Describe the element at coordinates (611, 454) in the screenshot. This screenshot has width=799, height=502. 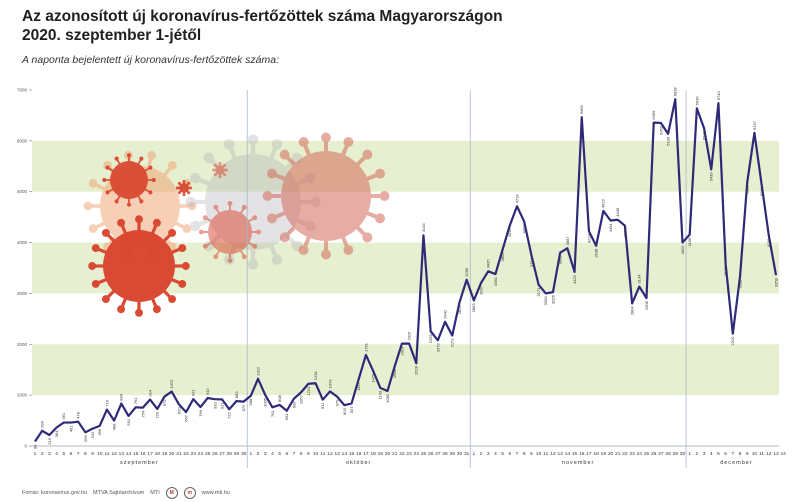
I see `x-tick-label: 20` at that location.